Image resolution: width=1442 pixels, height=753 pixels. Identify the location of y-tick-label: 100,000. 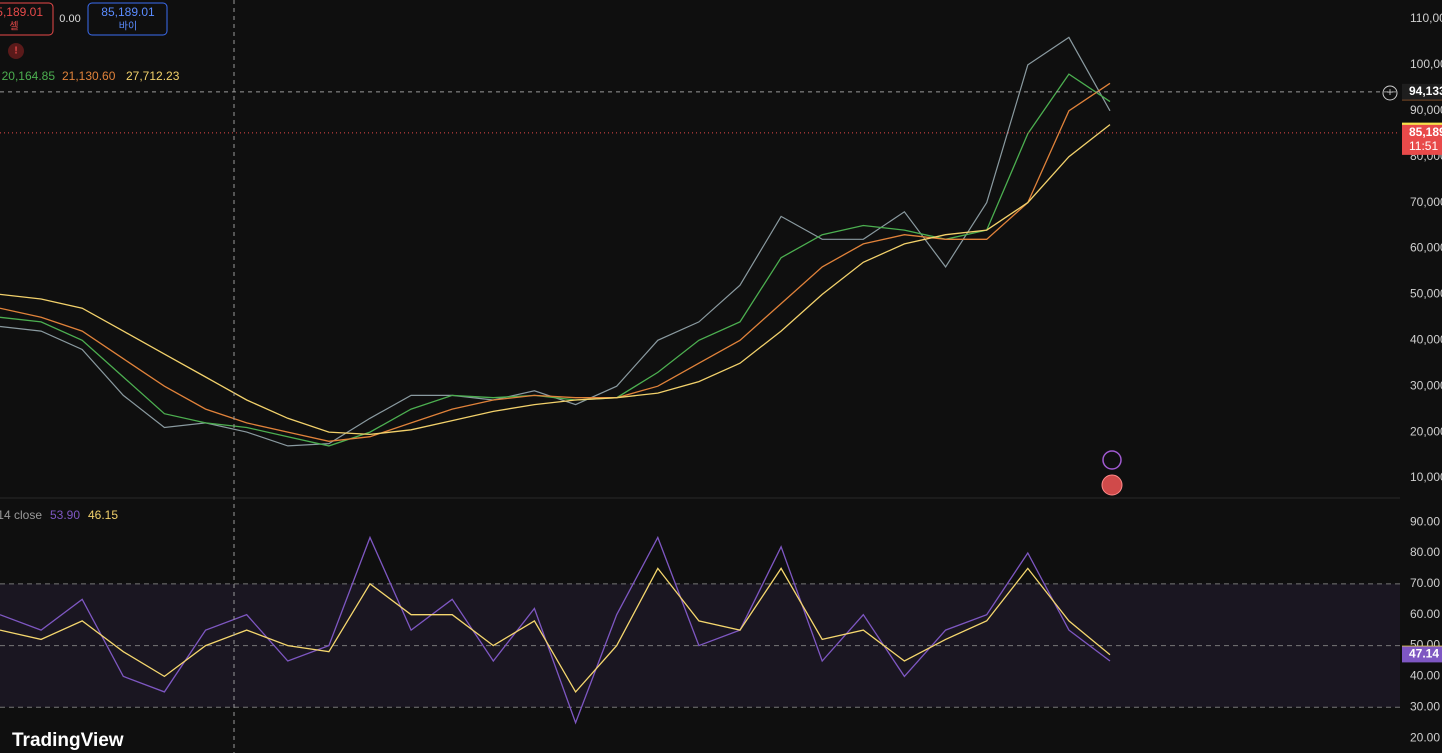
(1426, 64).